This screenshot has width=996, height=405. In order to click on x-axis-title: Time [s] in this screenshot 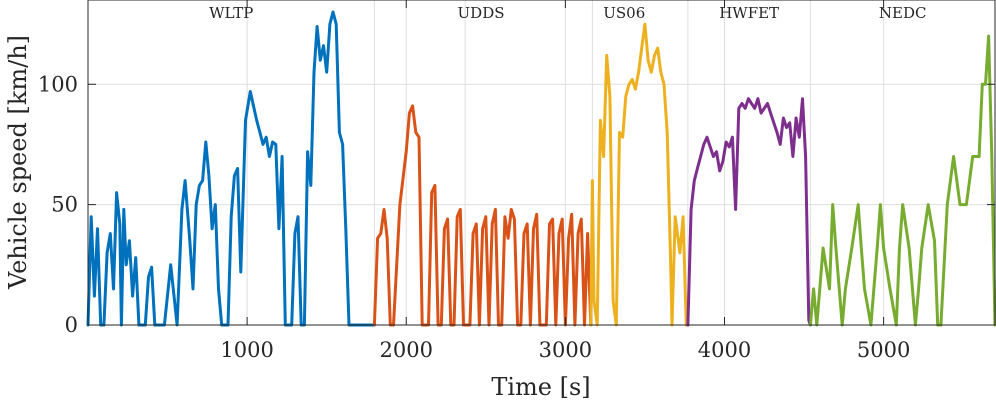, I will do `click(540, 387)`.